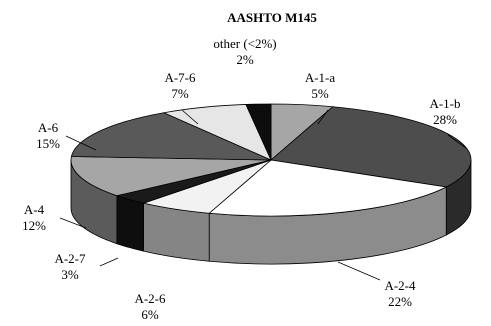 The width and height of the screenshot is (491, 326). What do you see at coordinates (245, 59) in the screenshot?
I see `slice-value-other-2: 2%` at bounding box center [245, 59].